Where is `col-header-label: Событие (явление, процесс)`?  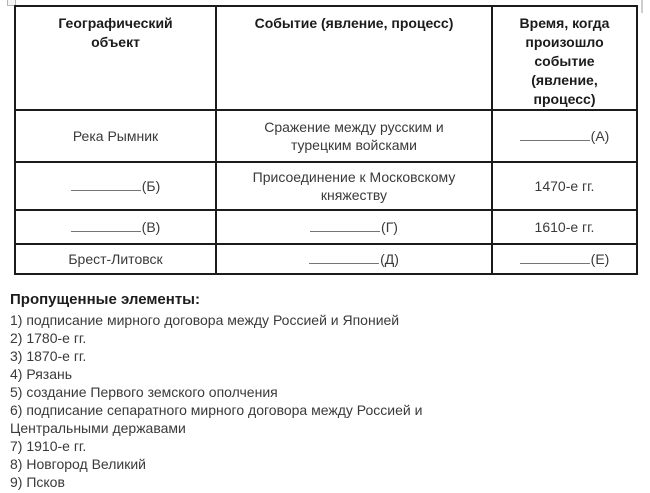 col-header-label: Событие (явление, процесс) is located at coordinates (354, 23).